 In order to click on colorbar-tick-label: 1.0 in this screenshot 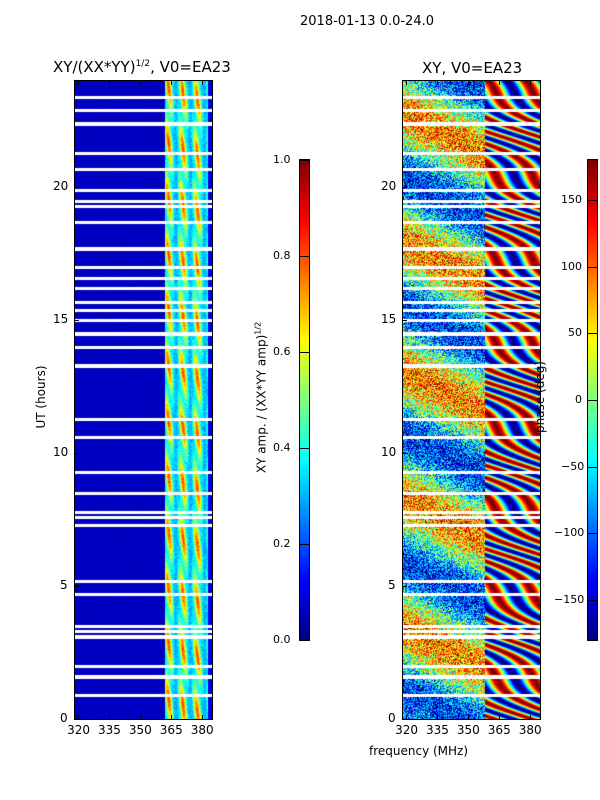, I will do `click(282, 159)`.